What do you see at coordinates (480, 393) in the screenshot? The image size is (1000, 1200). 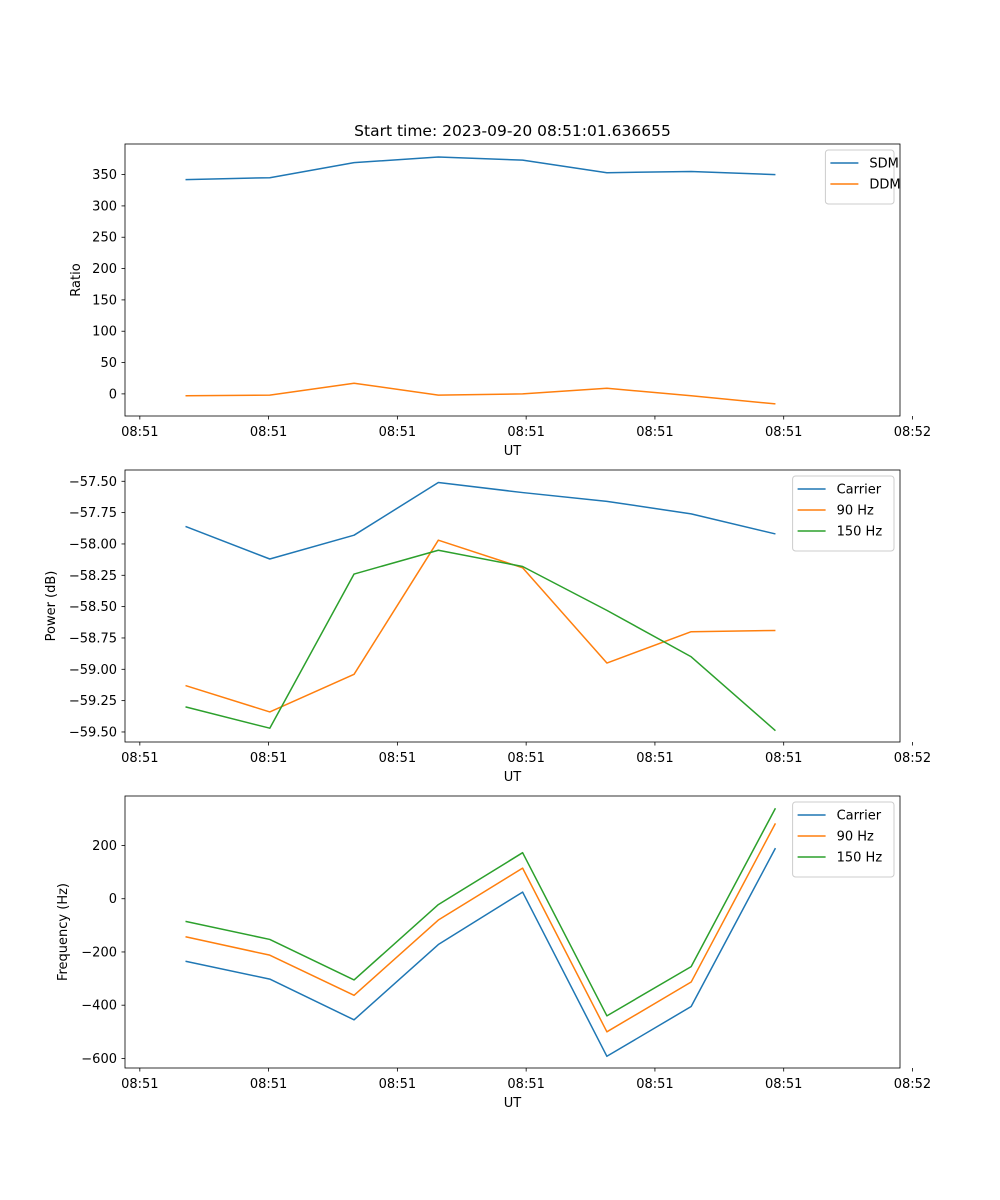 I see `series-line-ddm` at bounding box center [480, 393].